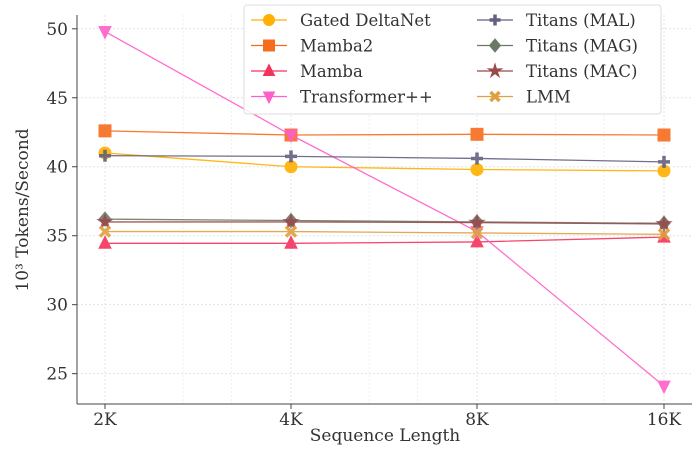 The width and height of the screenshot is (699, 455). Describe the element at coordinates (477, 420) in the screenshot. I see `x-tick-label: 8K` at that location.